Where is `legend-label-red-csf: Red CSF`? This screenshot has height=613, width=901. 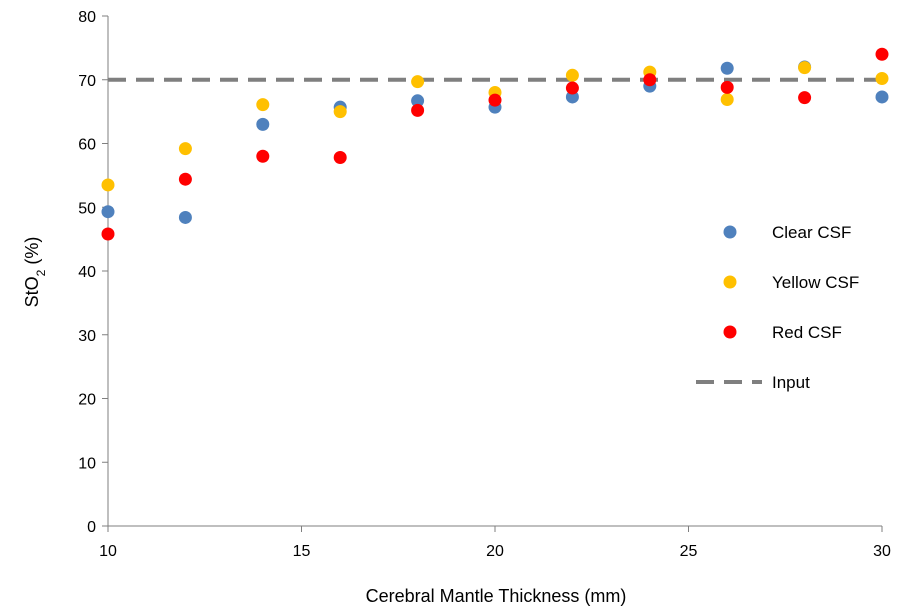 legend-label-red-csf: Red CSF is located at coordinates (807, 332).